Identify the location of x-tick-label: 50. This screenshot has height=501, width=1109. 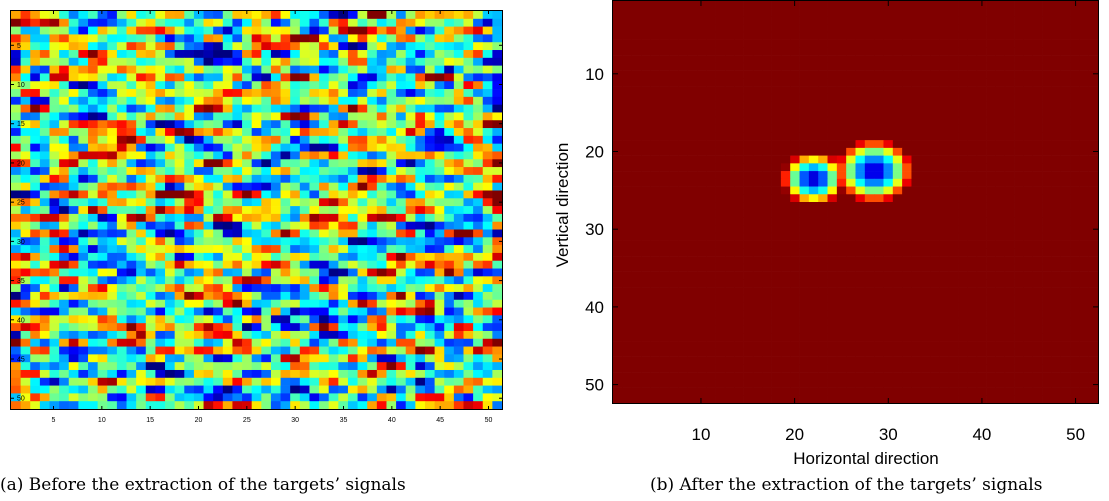
(489, 420).